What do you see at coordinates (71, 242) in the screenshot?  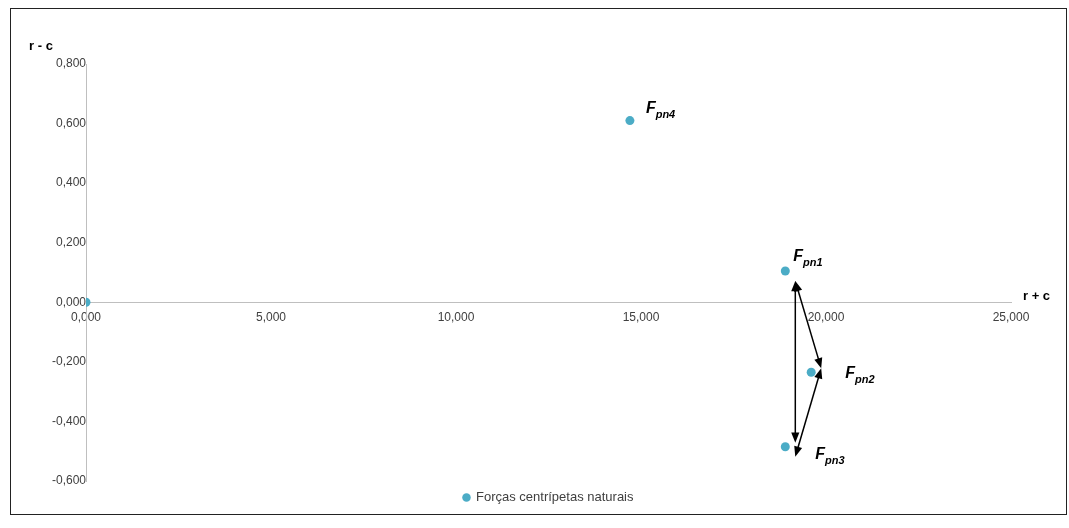 I see `y-tick-label: 0,200` at bounding box center [71, 242].